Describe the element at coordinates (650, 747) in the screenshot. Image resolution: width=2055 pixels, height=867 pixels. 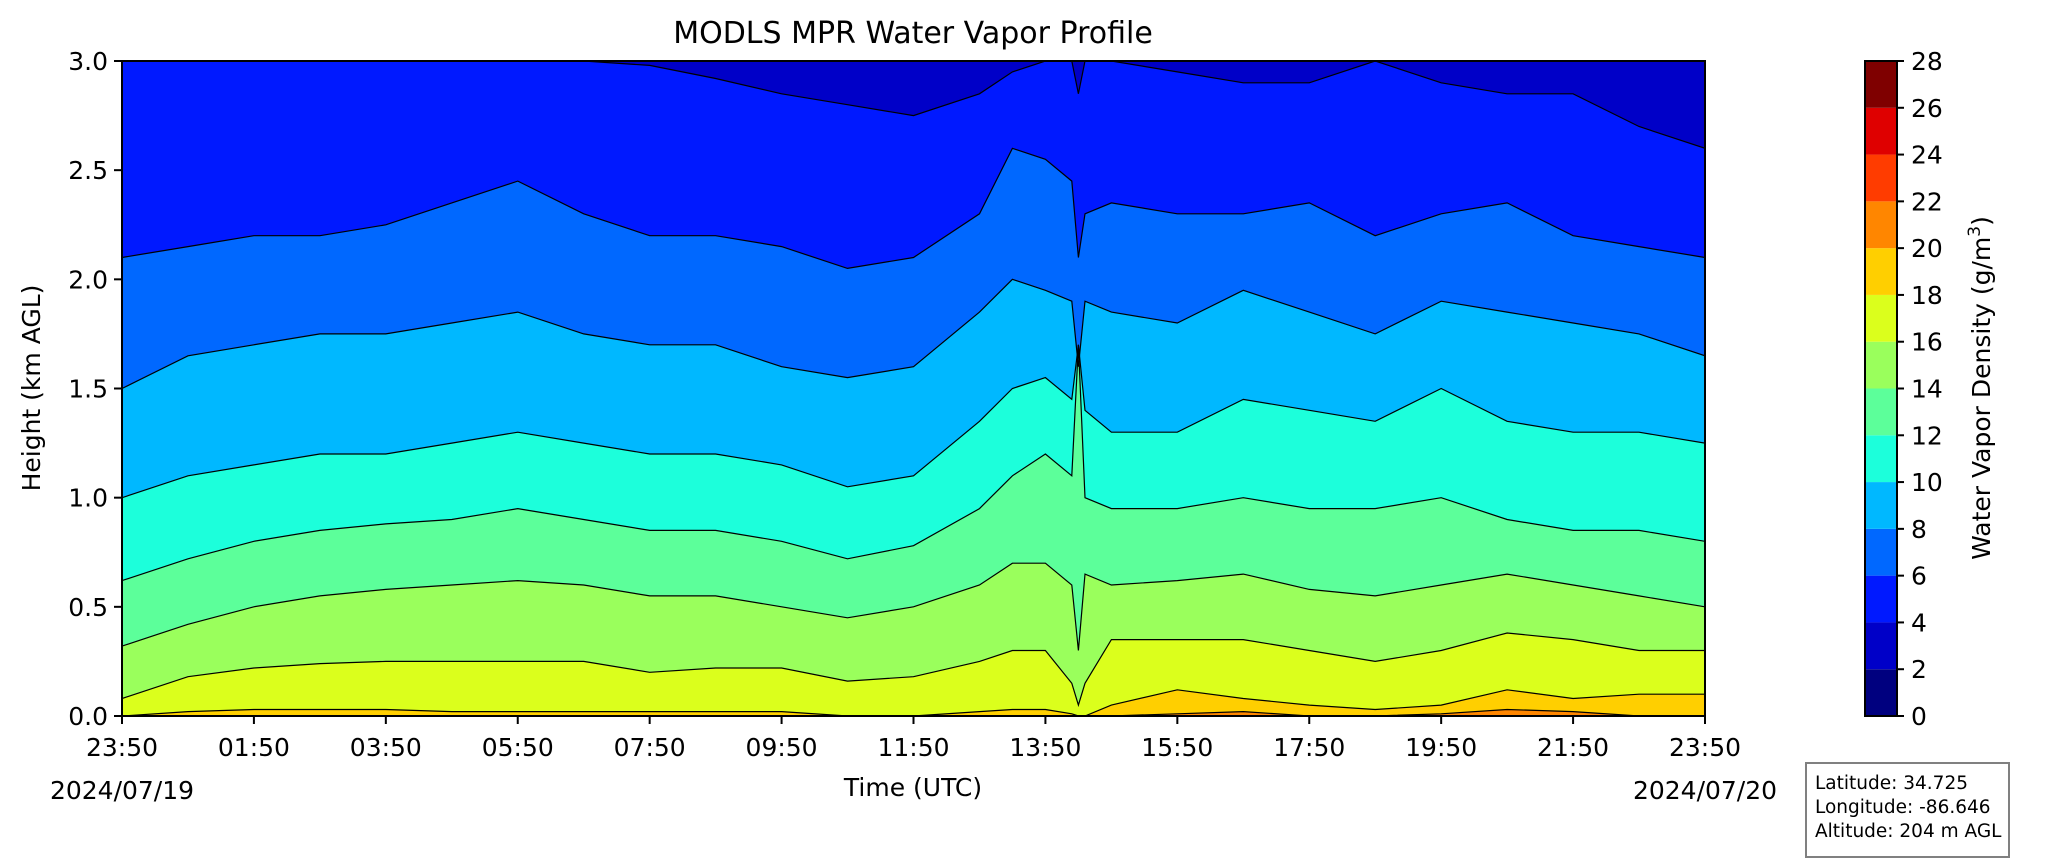
I see `x-tick-label: 07:50` at that location.